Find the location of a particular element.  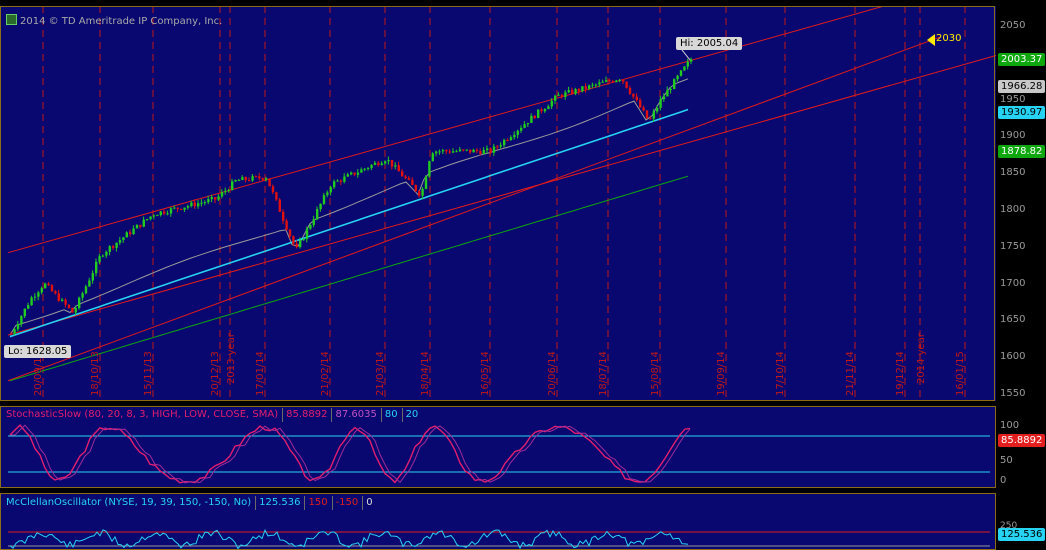

copyright-text: 2014 © TD Ameritrade IP Company, Inc. is located at coordinates (114, 20).